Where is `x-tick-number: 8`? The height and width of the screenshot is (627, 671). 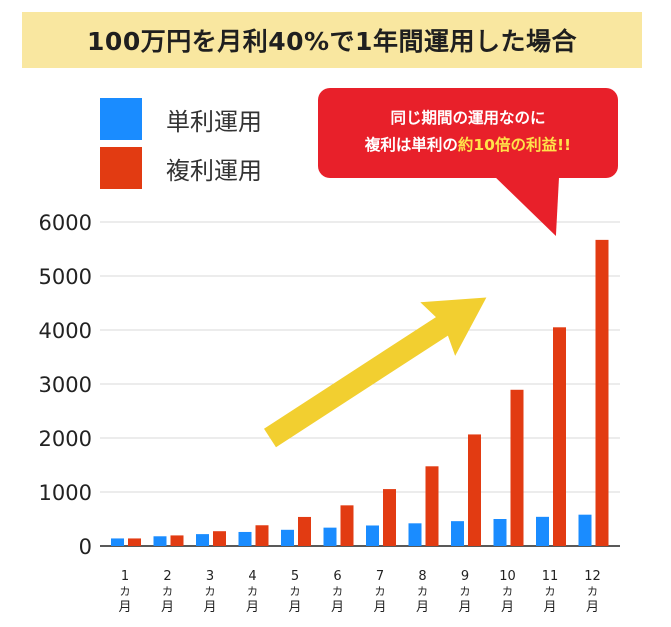
x-tick-number: 8 is located at coordinates (422, 576).